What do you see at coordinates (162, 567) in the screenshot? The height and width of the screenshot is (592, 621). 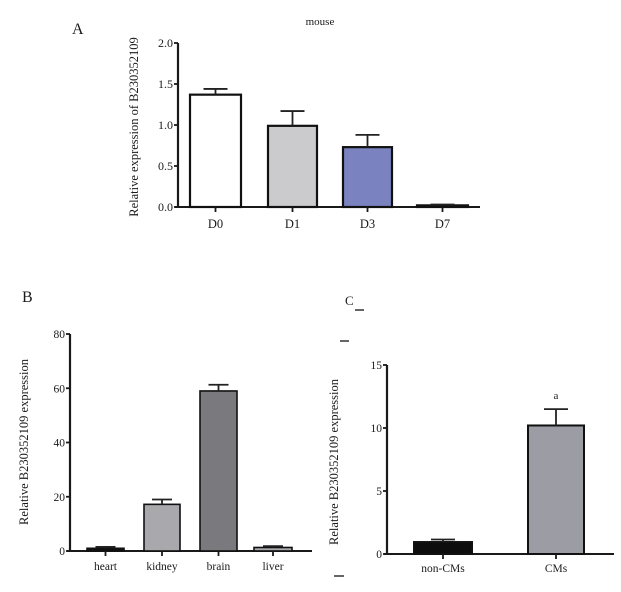 I see `x-tick-label: kidney` at bounding box center [162, 567].